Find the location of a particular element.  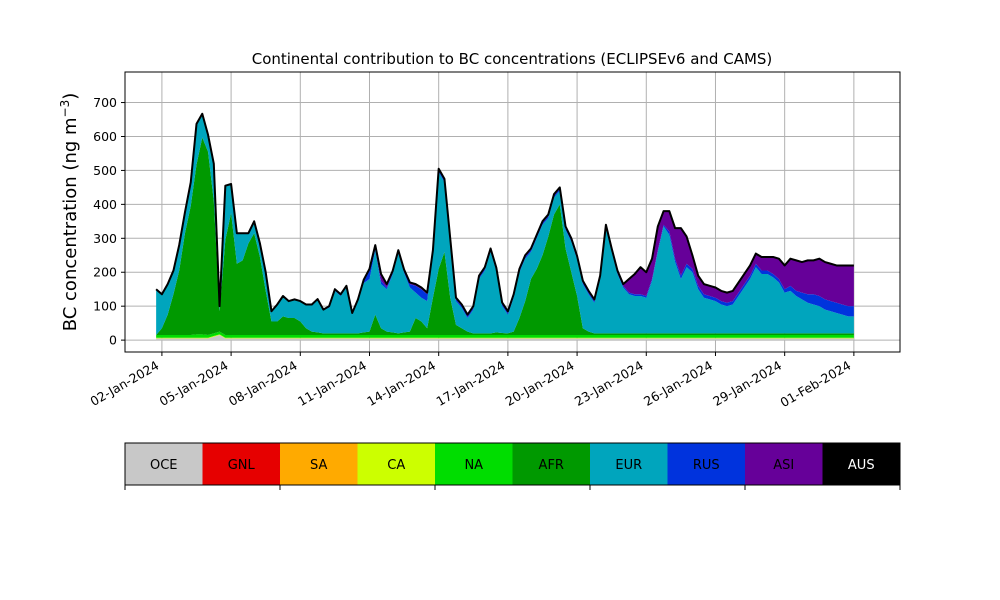

legend-swatch-asi is located at coordinates (784, 464).